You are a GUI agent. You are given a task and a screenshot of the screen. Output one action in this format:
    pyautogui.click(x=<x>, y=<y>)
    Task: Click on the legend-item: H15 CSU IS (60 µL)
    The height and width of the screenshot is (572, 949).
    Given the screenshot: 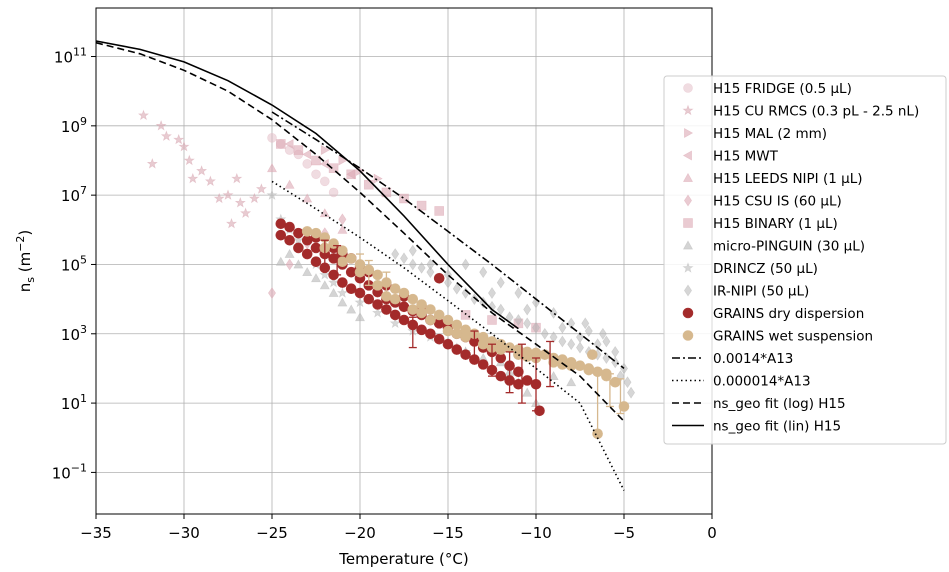 What is the action you would take?
    pyautogui.click(x=763, y=202)
    